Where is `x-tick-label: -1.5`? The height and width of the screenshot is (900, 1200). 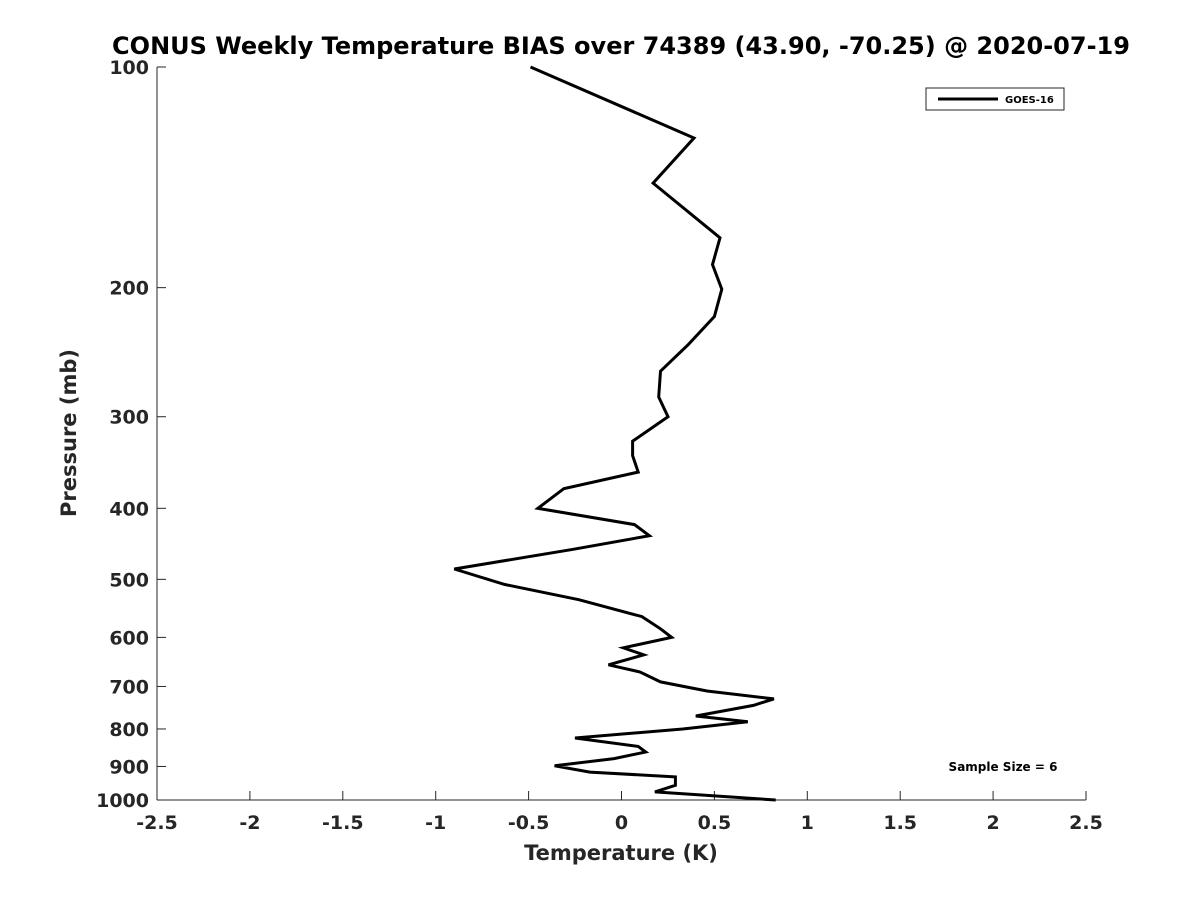
x-tick-label: -1.5 is located at coordinates (343, 823).